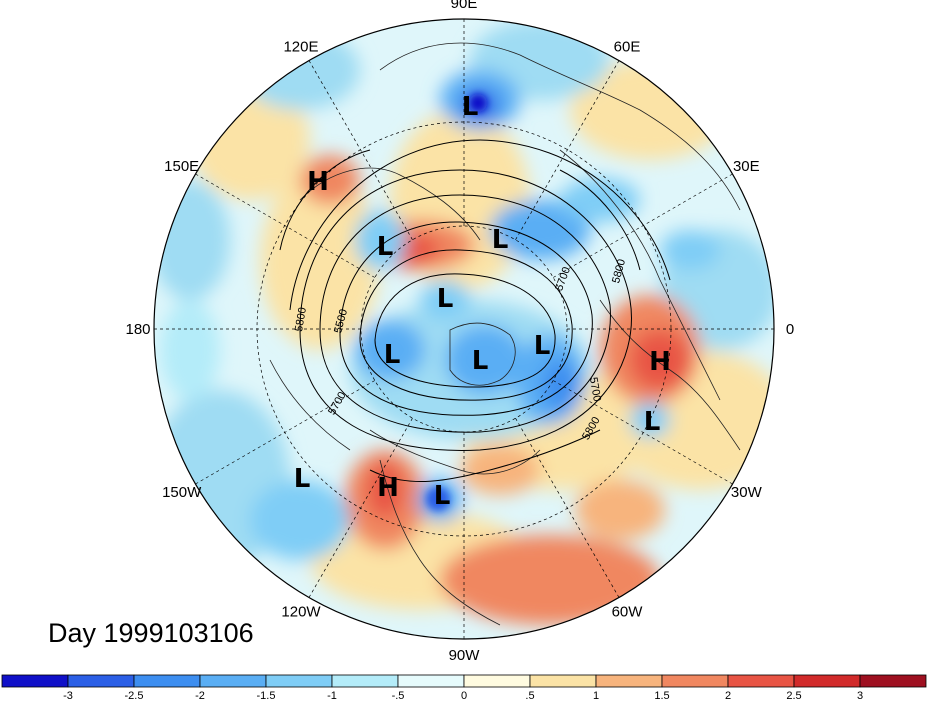 Image resolution: width=928 pixels, height=702 pixels. I want to click on low-canada-marker: L, so click(480, 361).